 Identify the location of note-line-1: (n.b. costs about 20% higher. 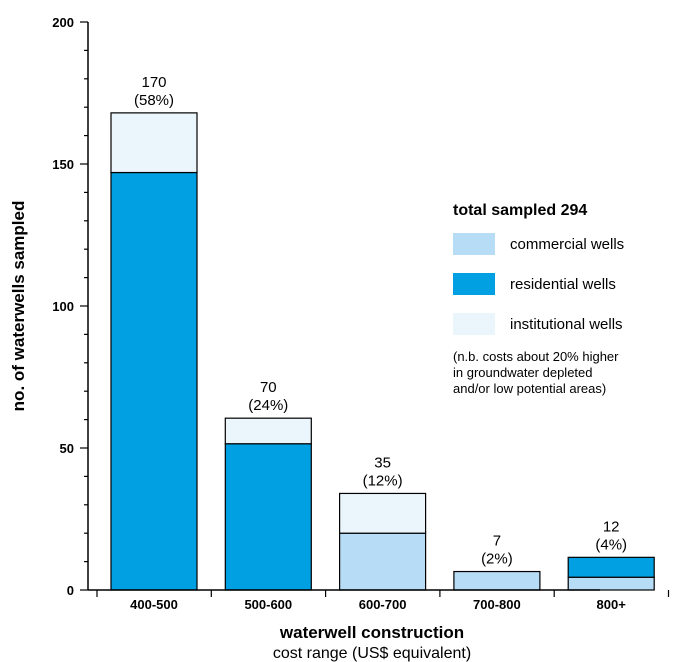
(536, 356).